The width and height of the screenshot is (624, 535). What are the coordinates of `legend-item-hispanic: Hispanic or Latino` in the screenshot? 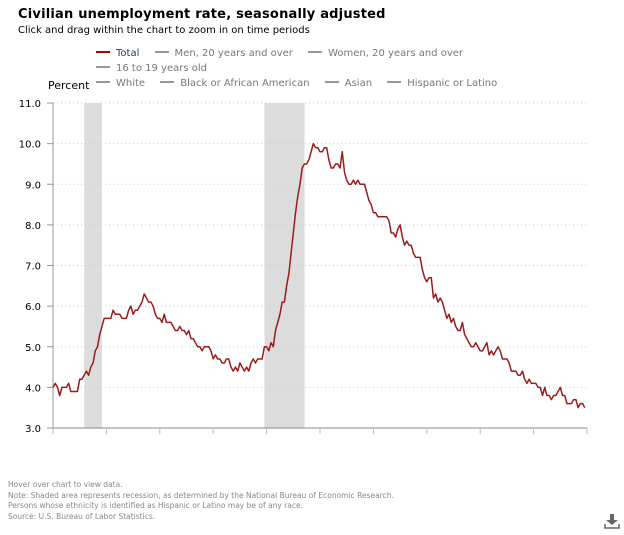 It's located at (442, 83).